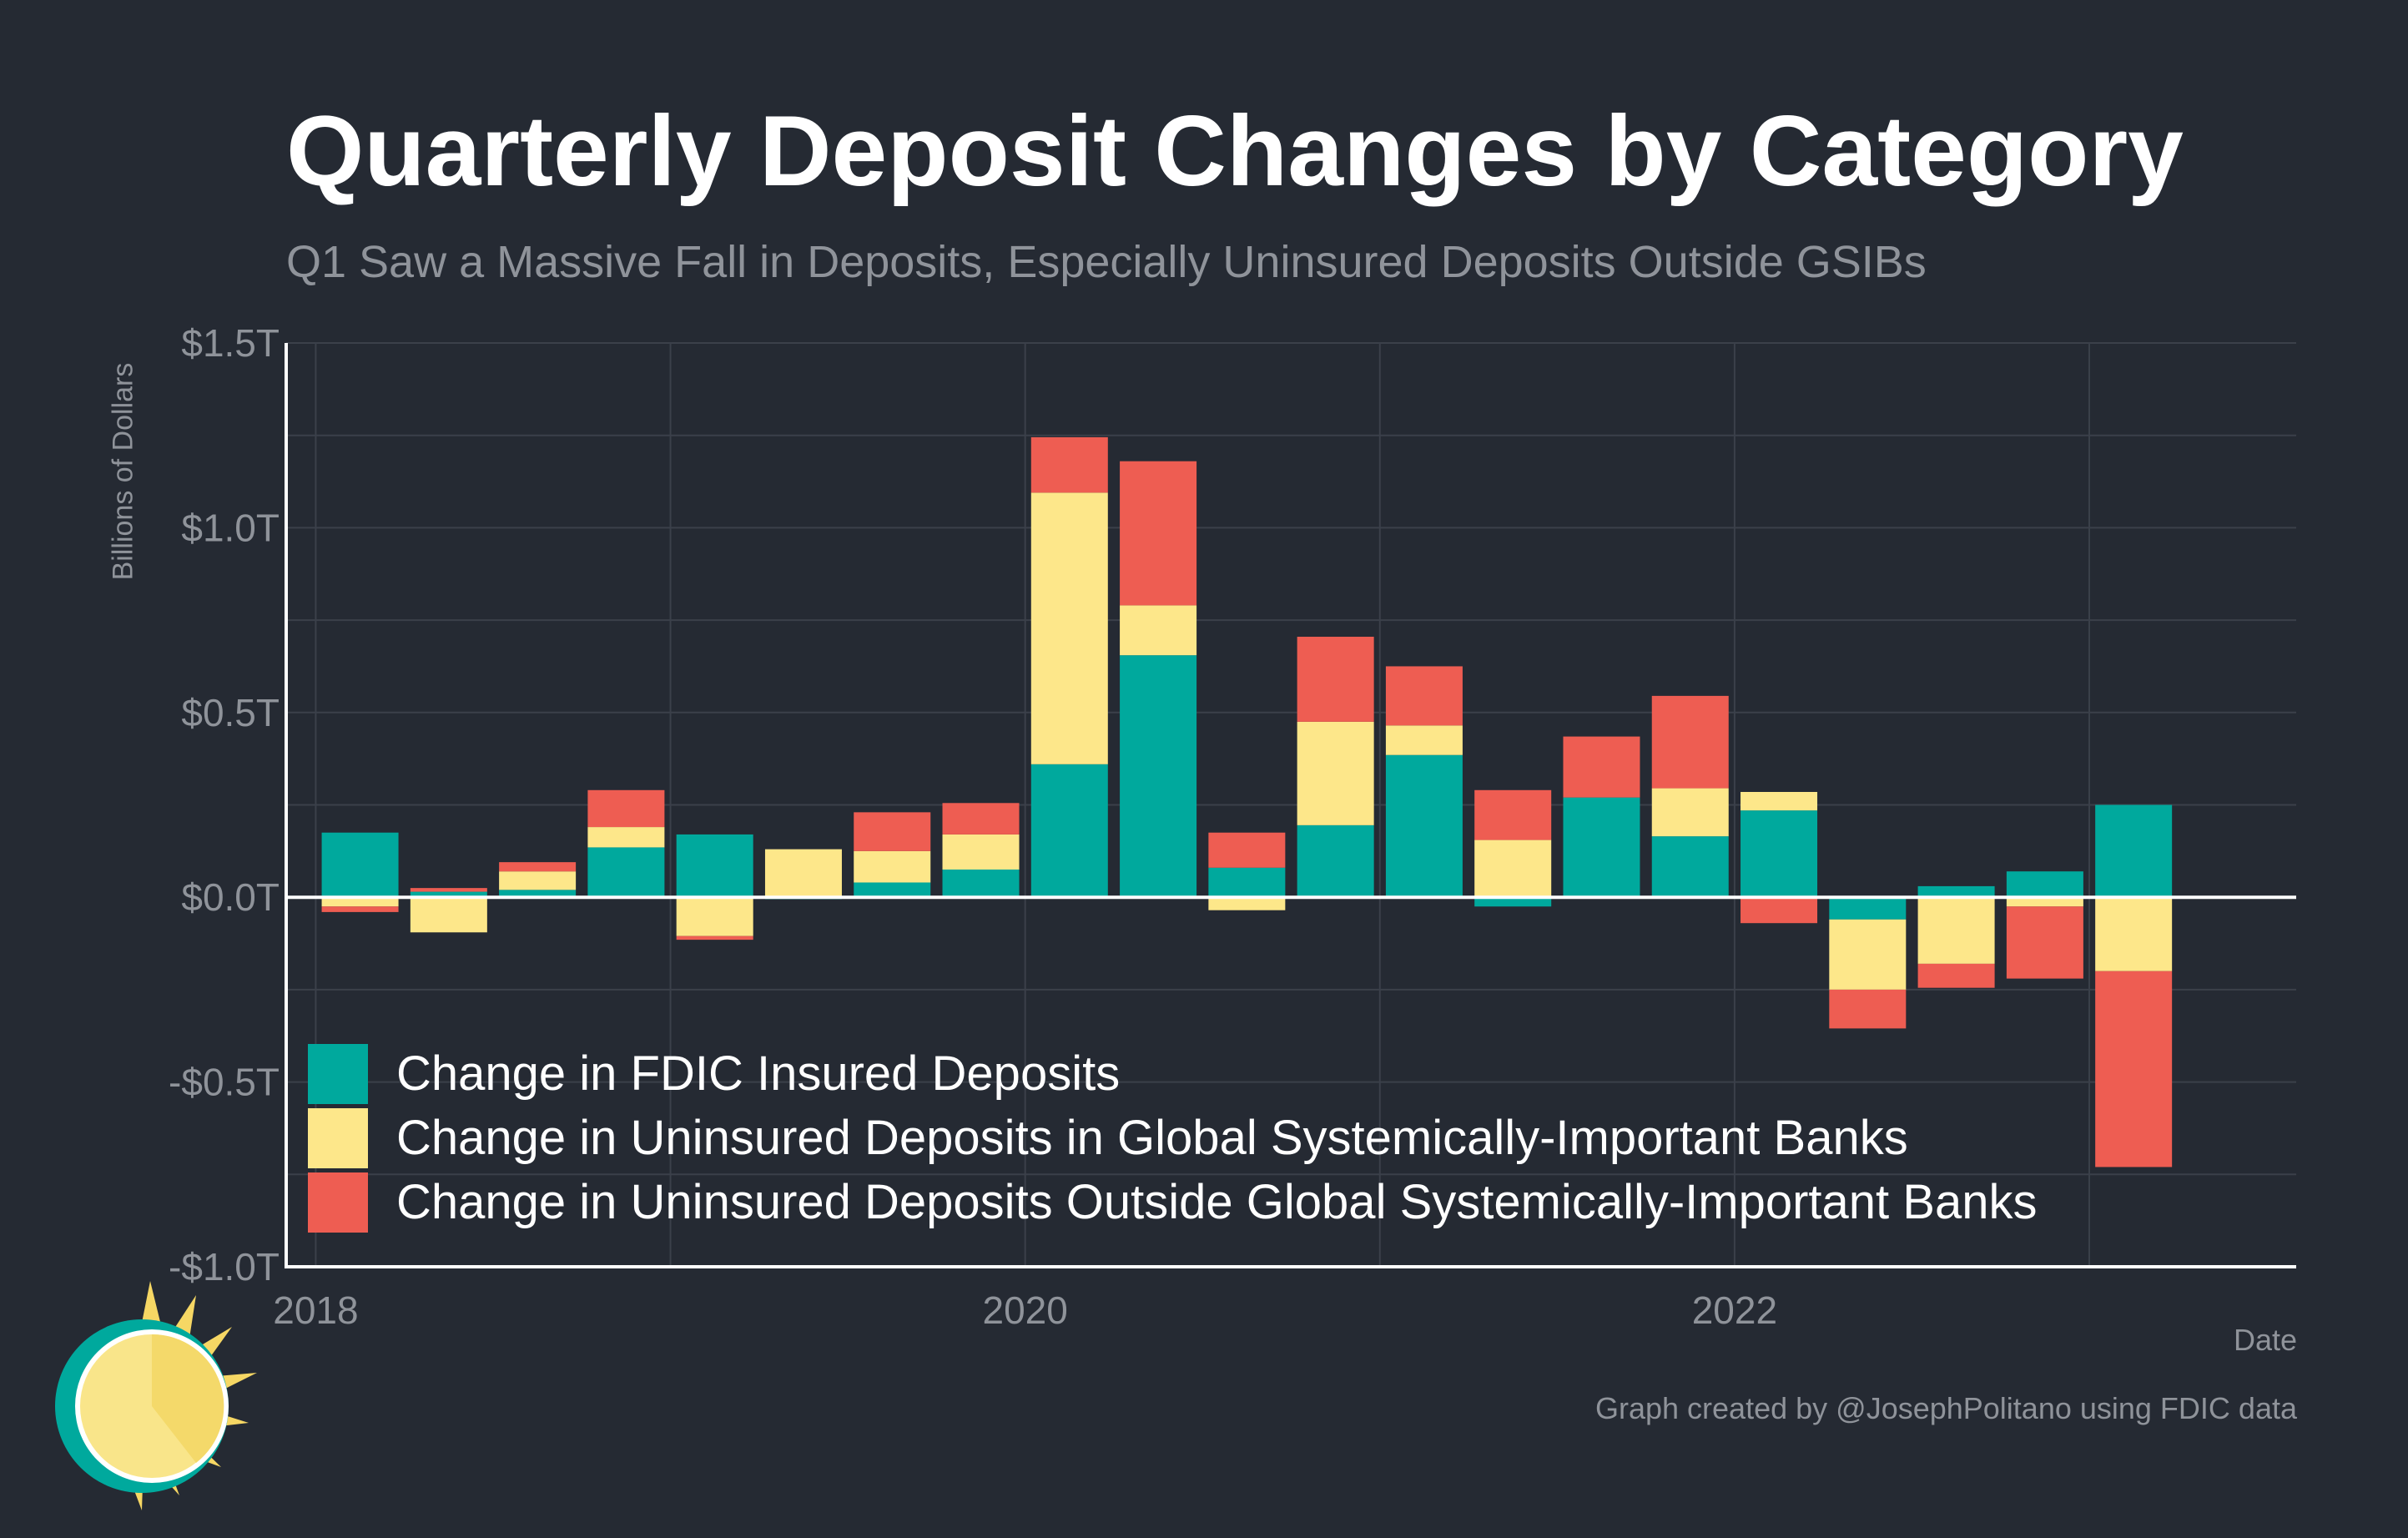  Describe the element at coordinates (224, 1082) in the screenshot. I see `y-tick-label: -$0.5T` at that location.